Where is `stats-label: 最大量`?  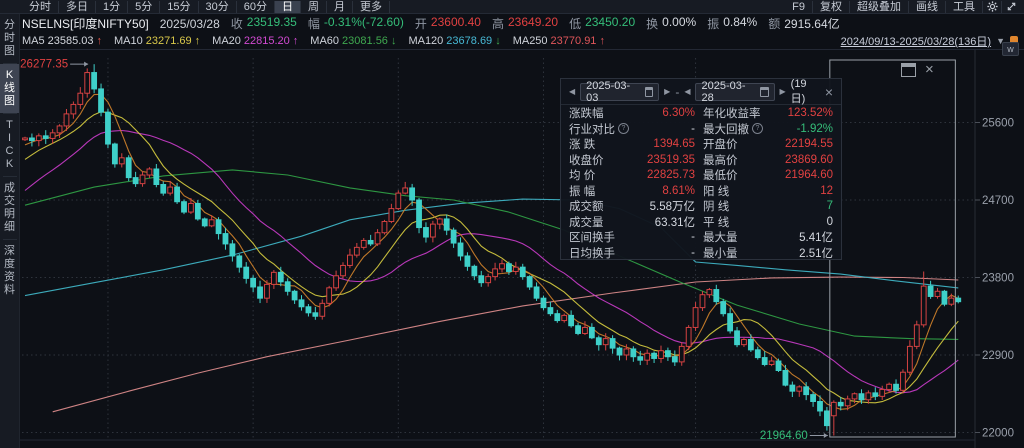 stats-label: 最大量 is located at coordinates (720, 238).